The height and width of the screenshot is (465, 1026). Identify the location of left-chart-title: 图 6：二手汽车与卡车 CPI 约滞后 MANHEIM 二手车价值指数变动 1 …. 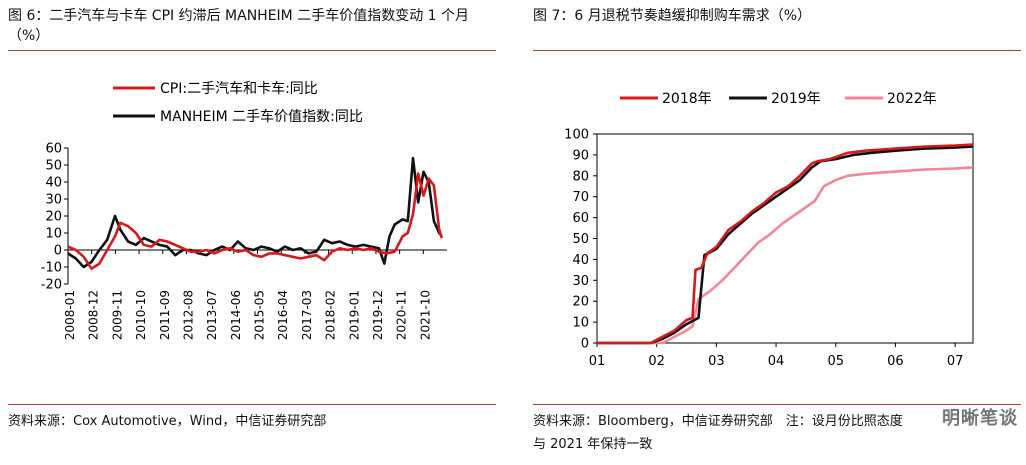
(239, 26).